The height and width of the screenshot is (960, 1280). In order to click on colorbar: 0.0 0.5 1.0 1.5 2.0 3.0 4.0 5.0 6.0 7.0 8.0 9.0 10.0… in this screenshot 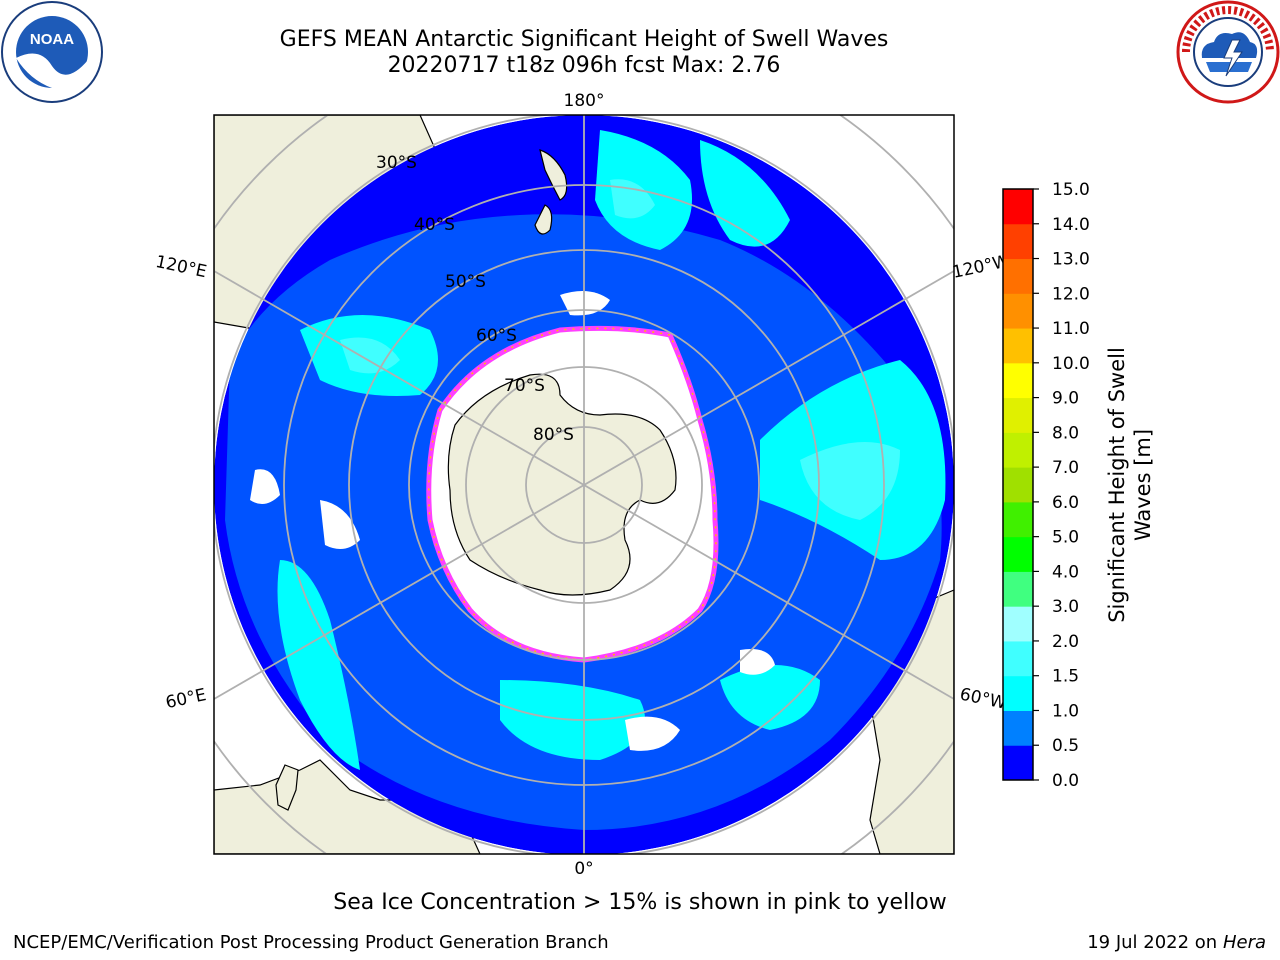, I will do `click(1046, 485)`.